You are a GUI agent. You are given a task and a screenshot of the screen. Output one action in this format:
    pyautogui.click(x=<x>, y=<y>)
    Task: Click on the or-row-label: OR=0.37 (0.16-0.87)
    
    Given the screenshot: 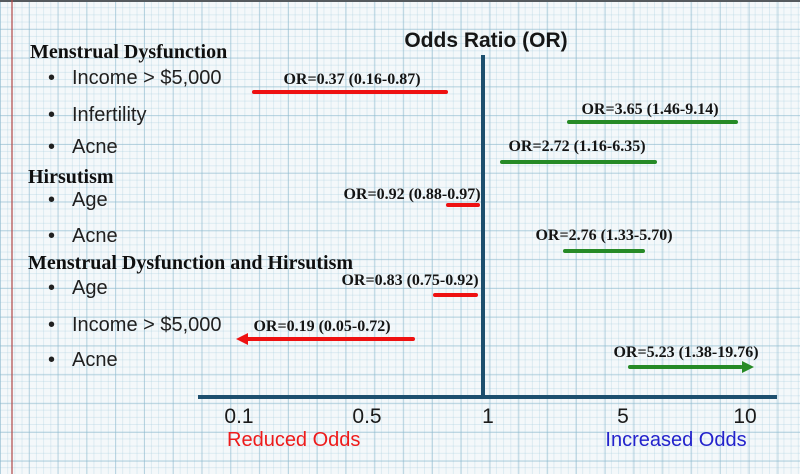 What is the action you would take?
    pyautogui.click(x=352, y=79)
    